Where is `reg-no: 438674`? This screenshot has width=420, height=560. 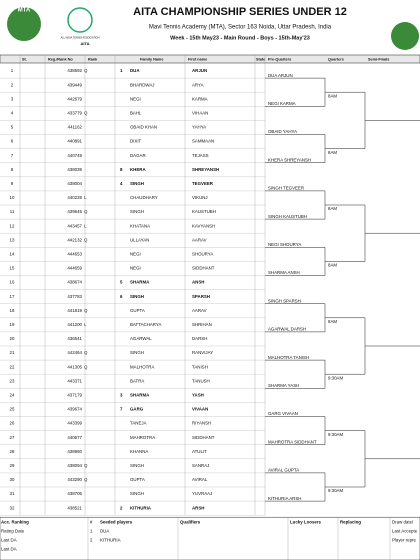
reg-no: 438674 is located at coordinates (74, 282).